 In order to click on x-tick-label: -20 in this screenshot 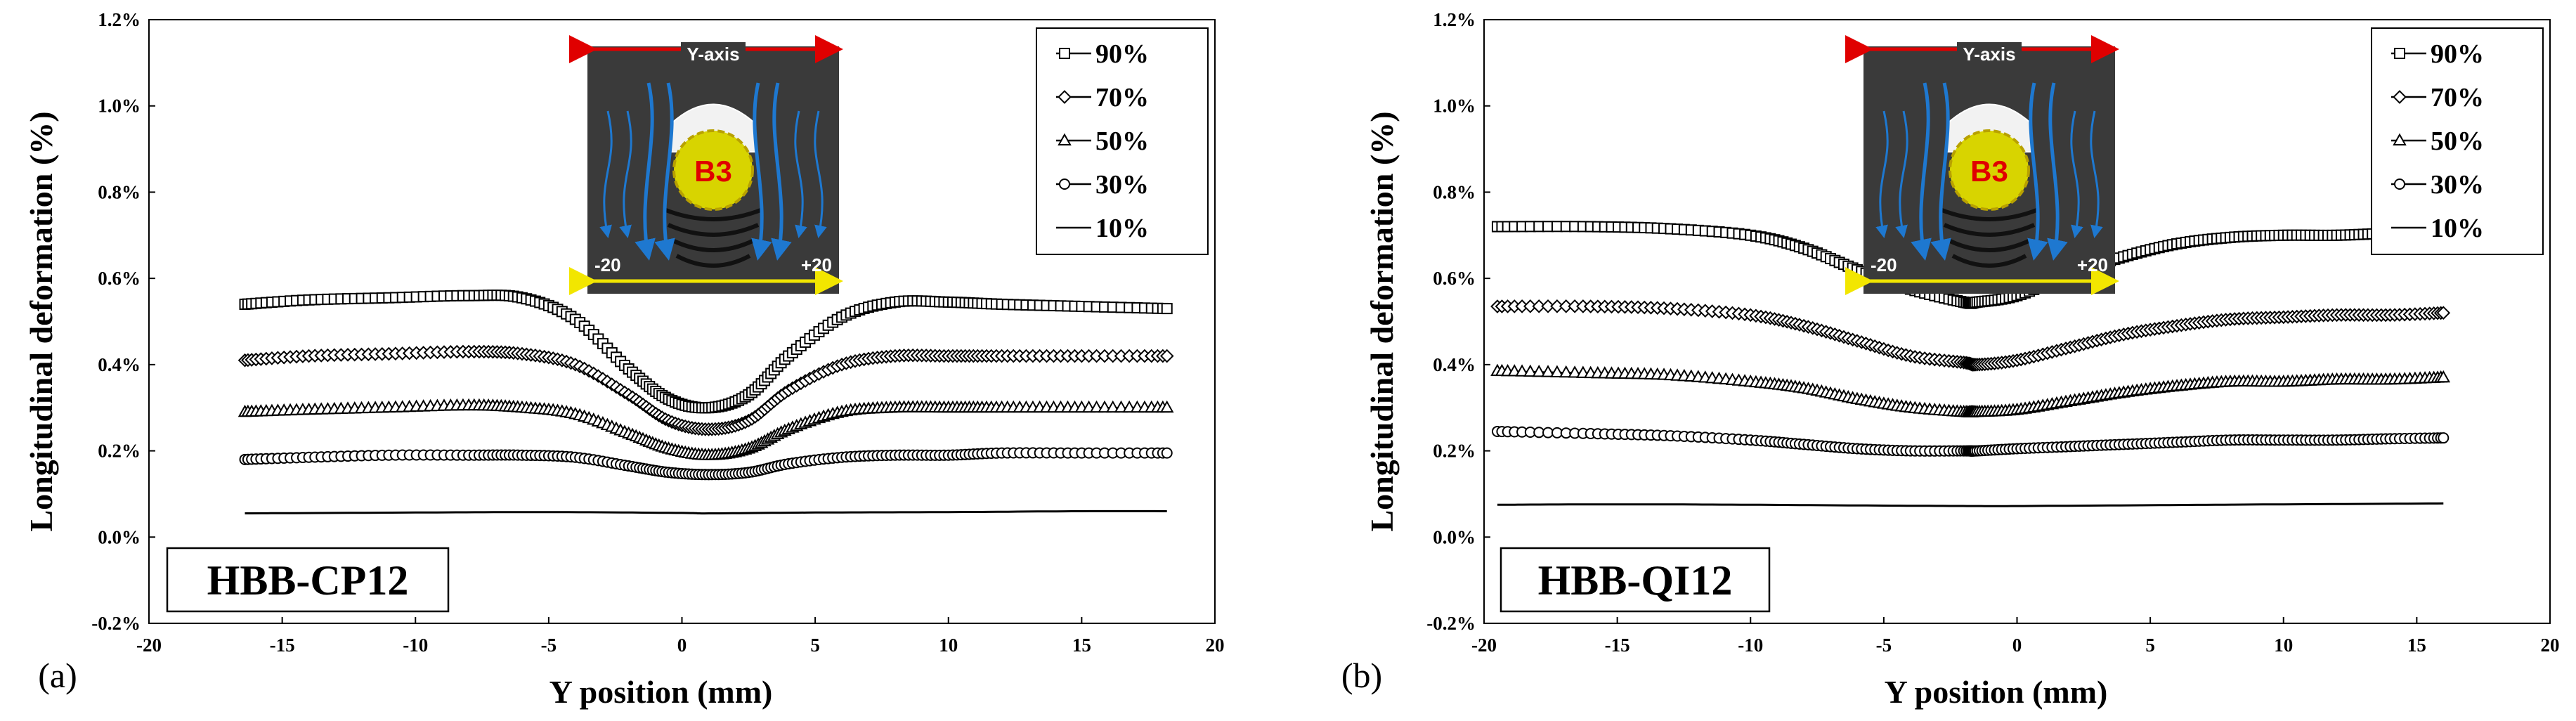, I will do `click(149, 645)`.